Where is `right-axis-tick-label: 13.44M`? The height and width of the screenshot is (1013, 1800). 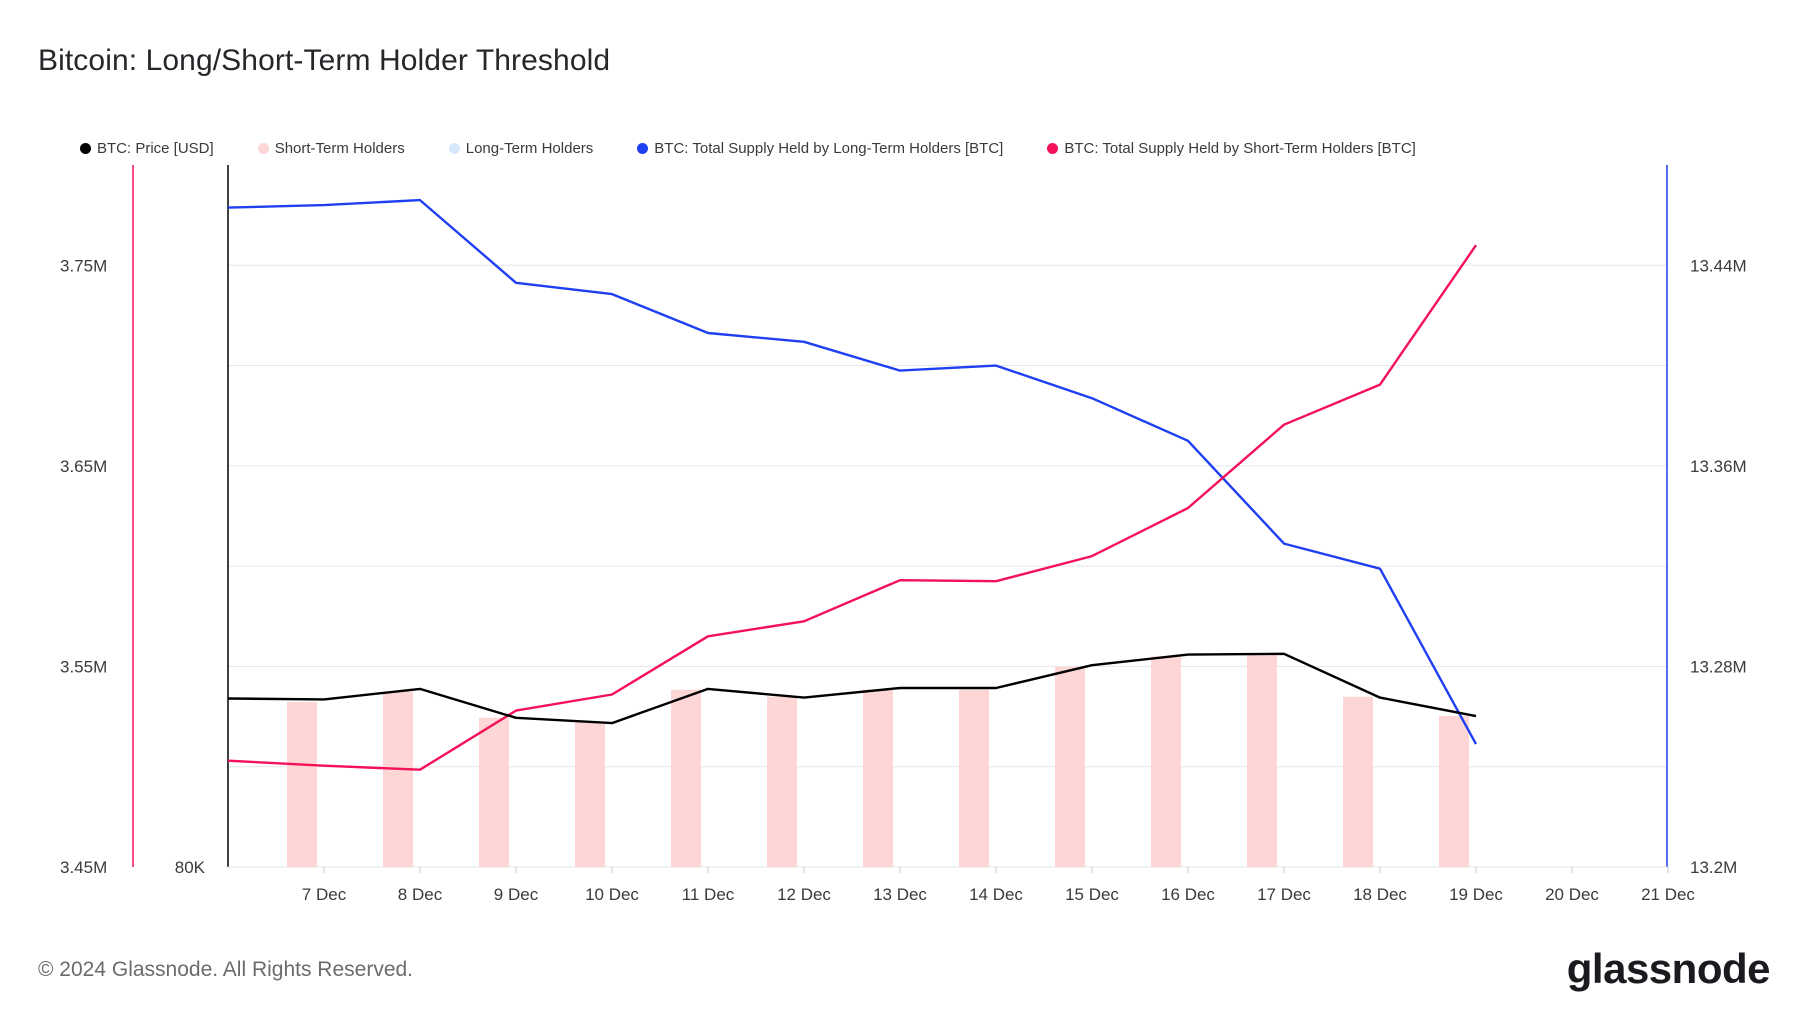
right-axis-tick-label: 13.44M is located at coordinates (1718, 265).